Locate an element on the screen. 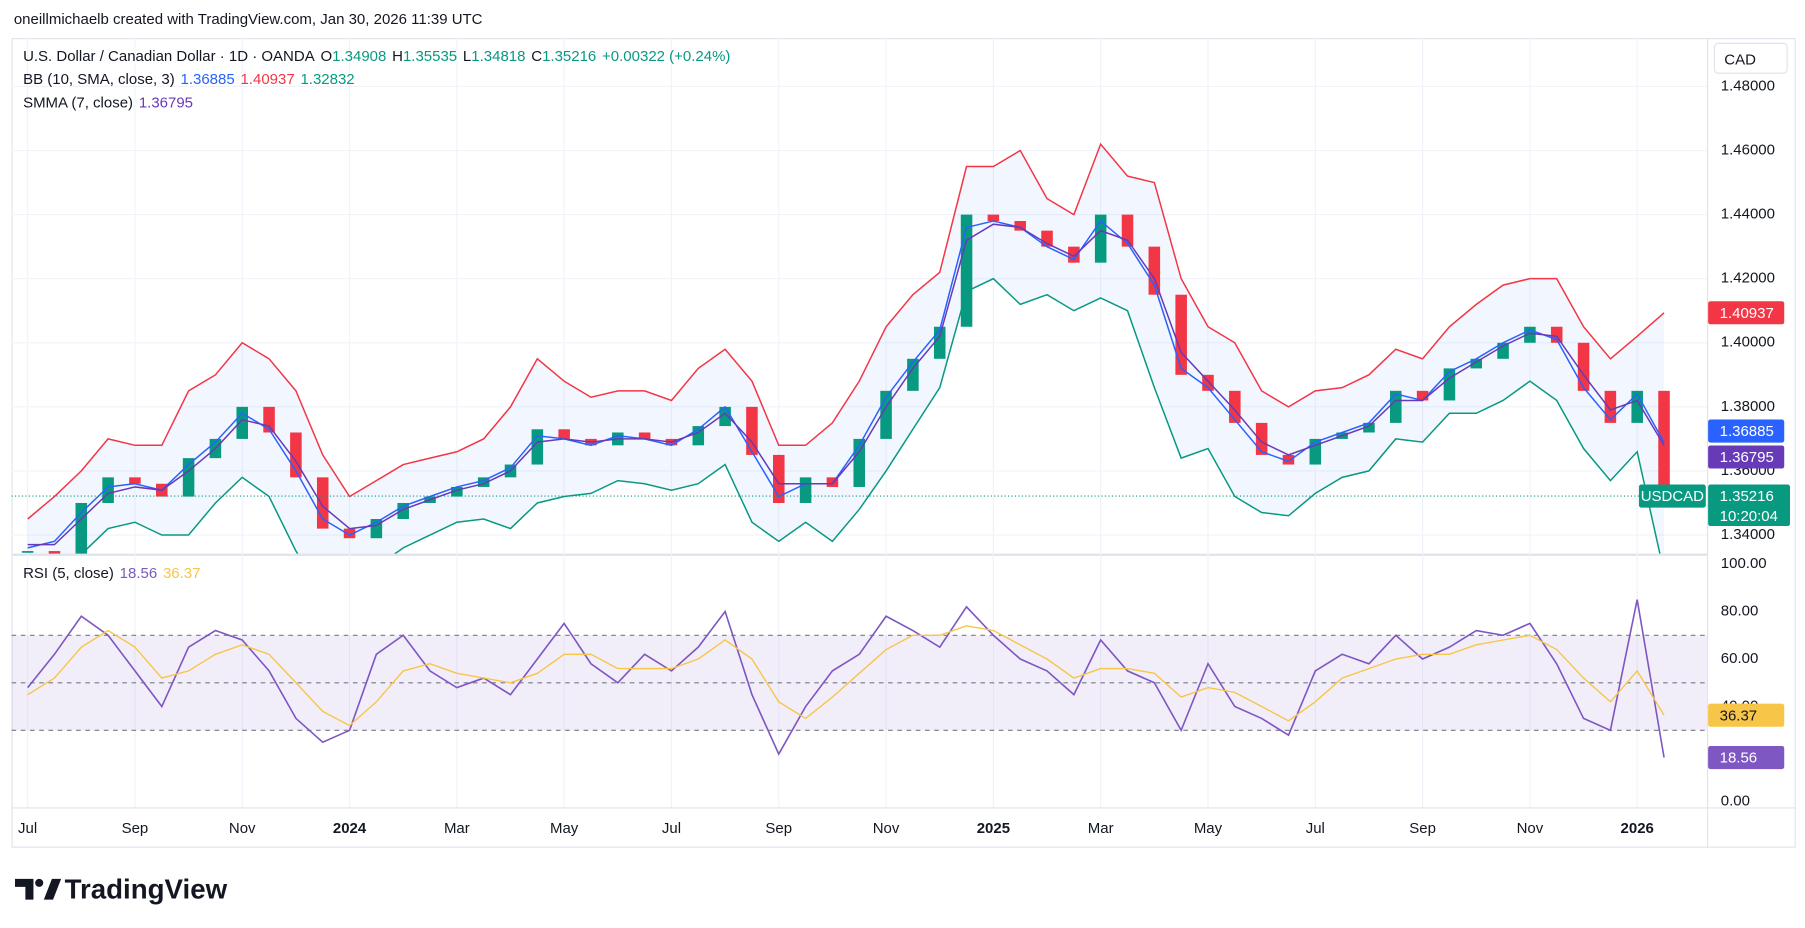 This screenshot has width=1805, height=928. legend-row: SMMA (7, close) 1.36795 is located at coordinates (379, 102).